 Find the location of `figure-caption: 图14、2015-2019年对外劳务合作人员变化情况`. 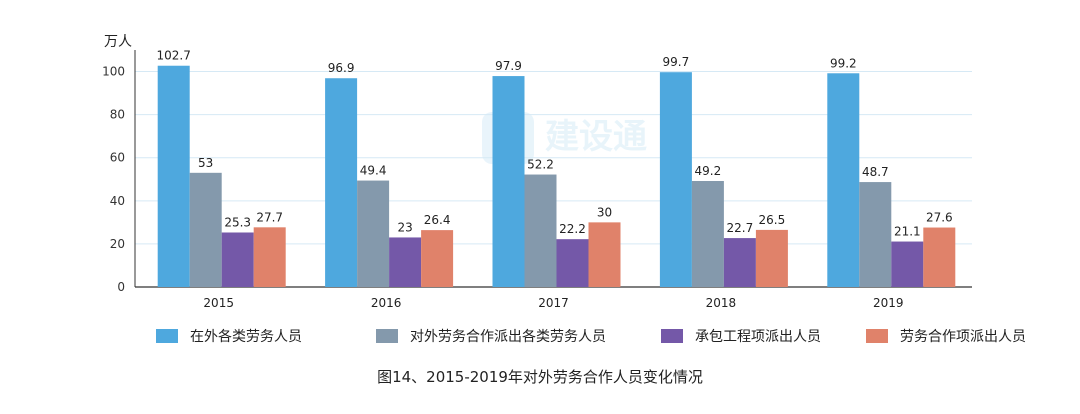

figure-caption: 图14、2015-2019年对外劳务合作人员变化情况 is located at coordinates (540, 377).